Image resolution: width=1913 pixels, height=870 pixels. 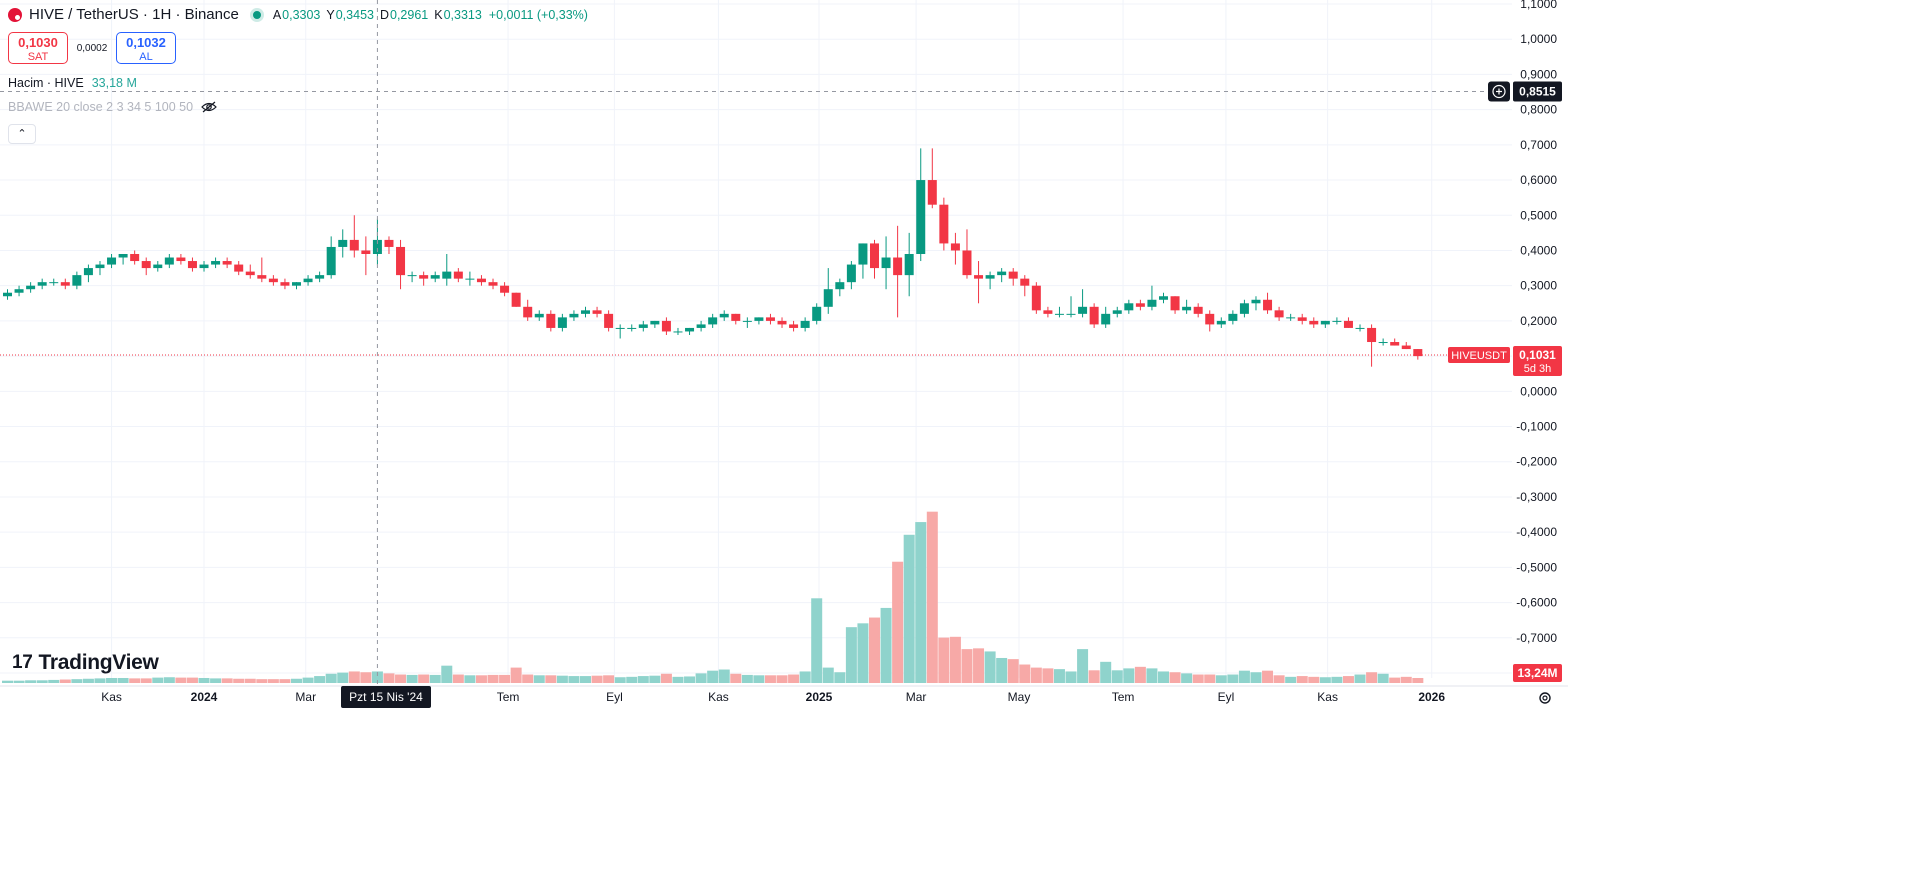 I want to click on settings-gear-icon, so click(x=1545, y=698).